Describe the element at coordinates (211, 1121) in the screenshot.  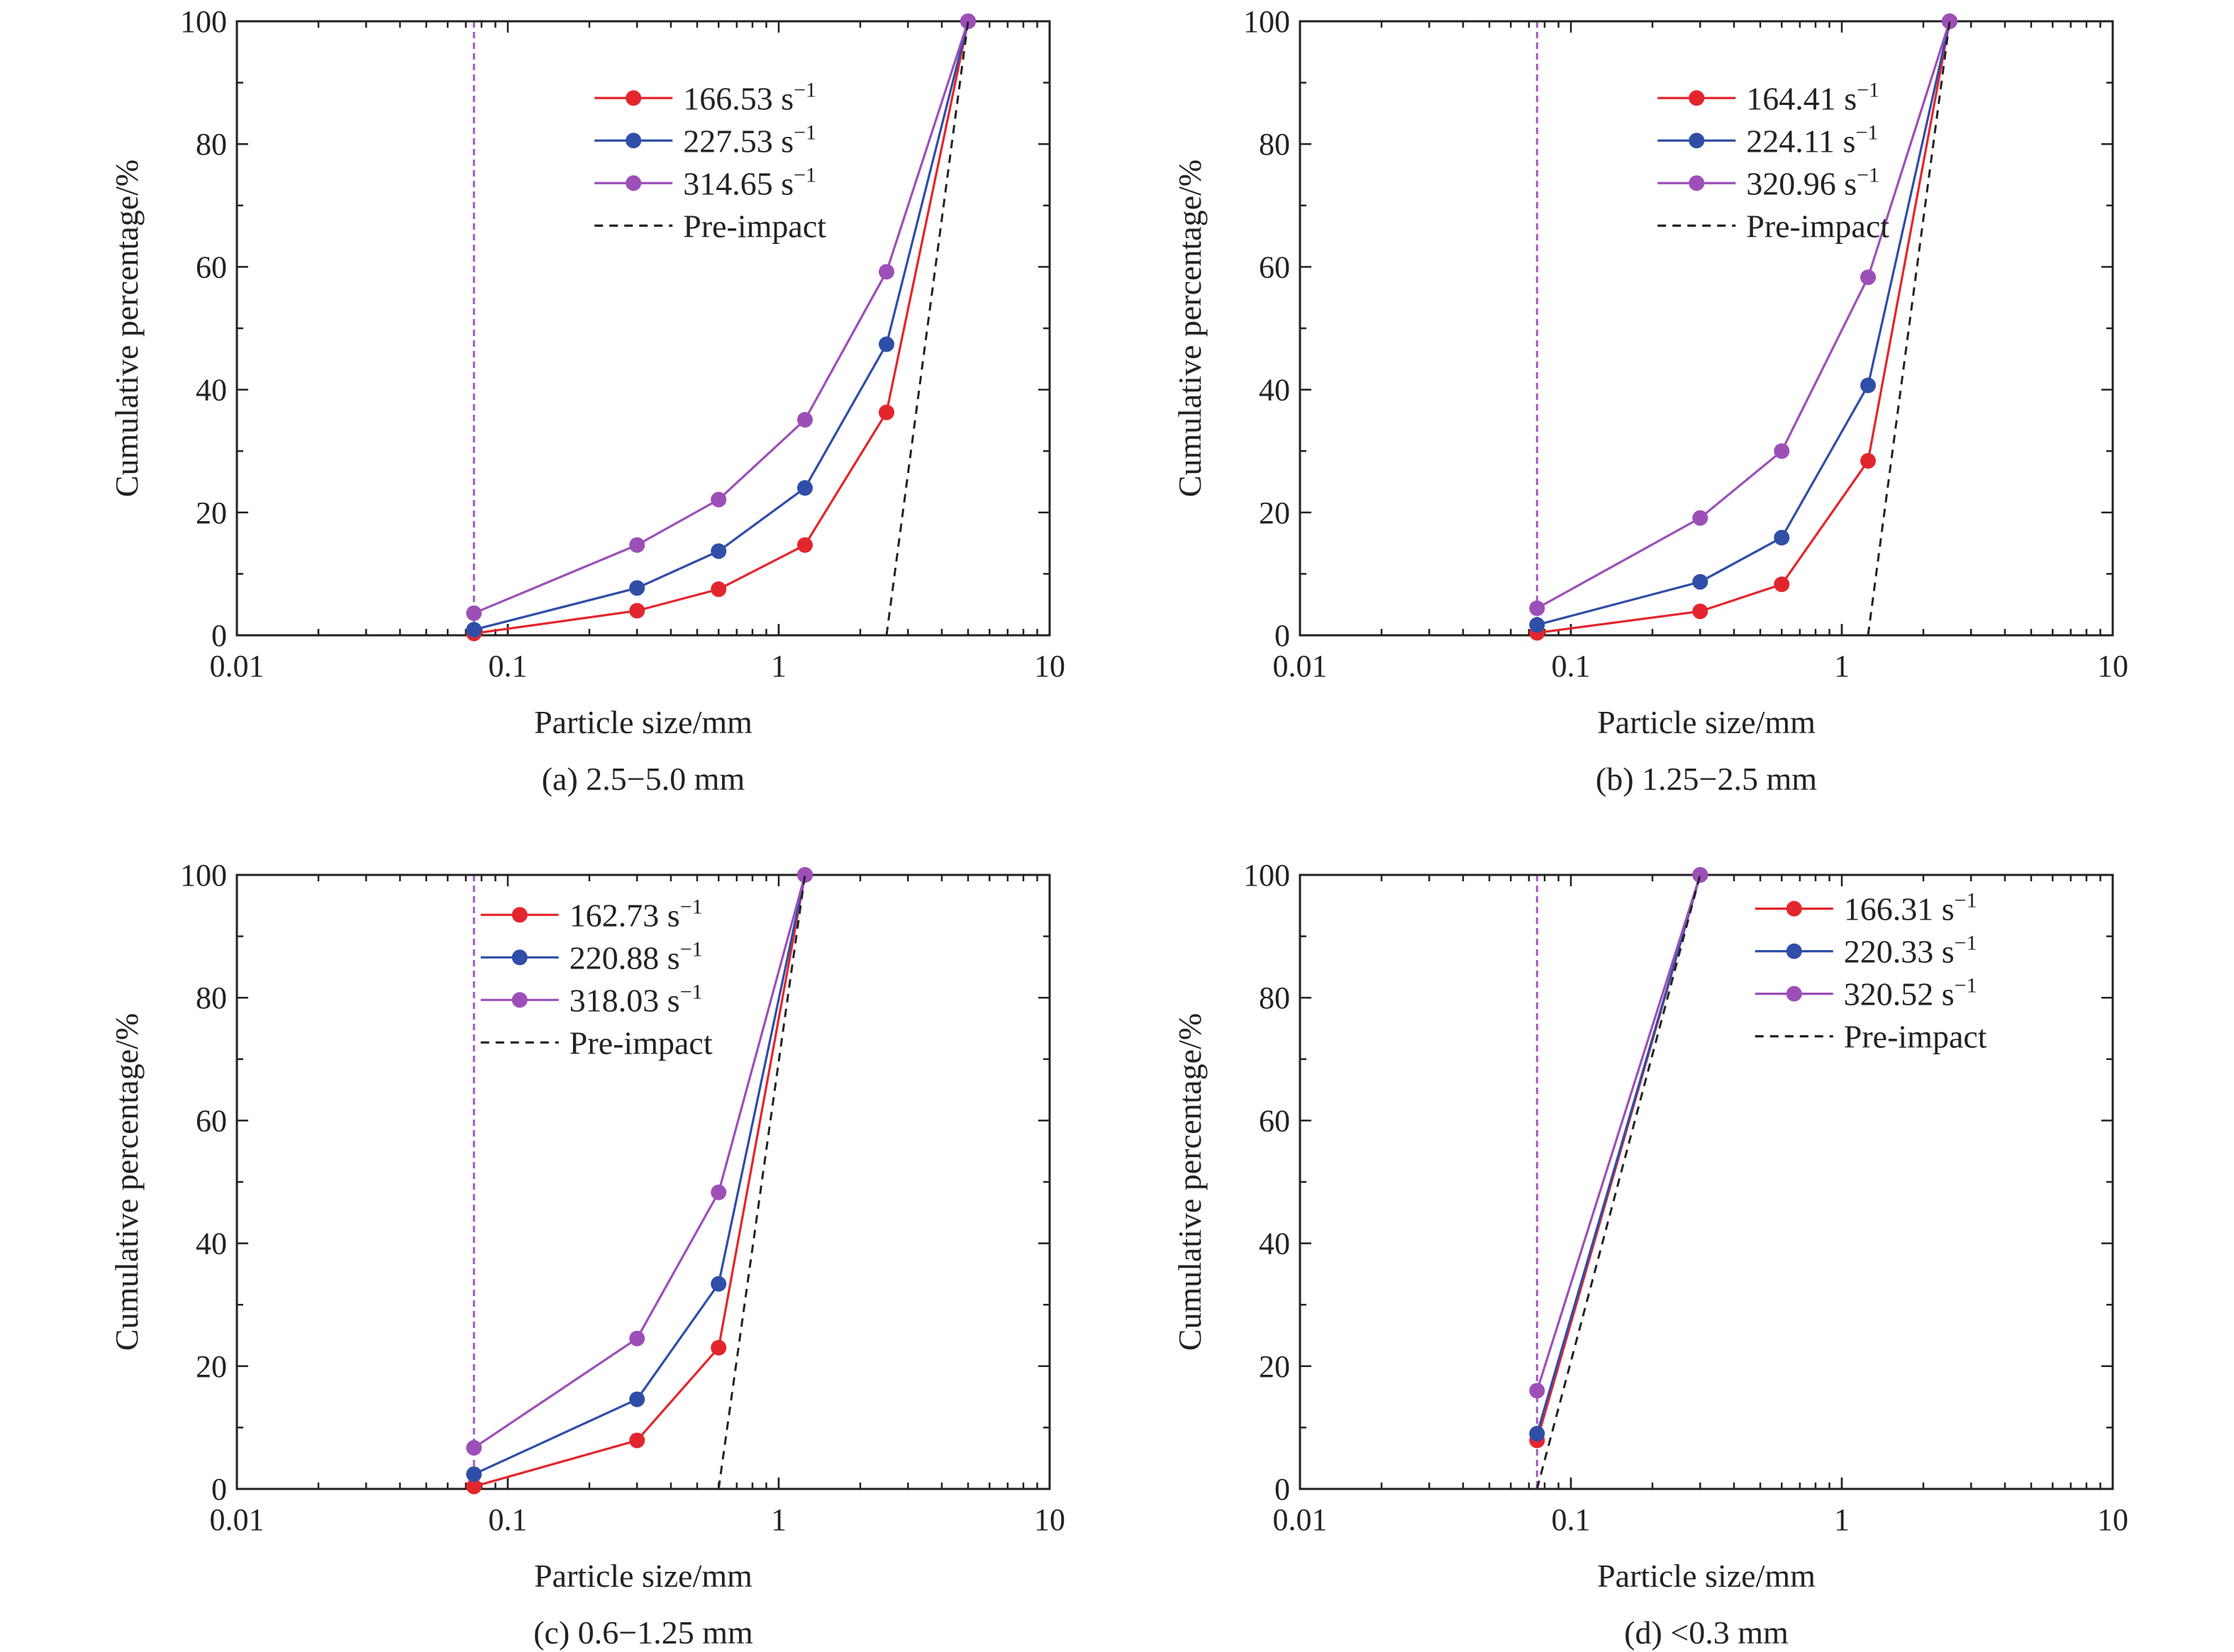
I see `y-tick-label: 60` at that location.